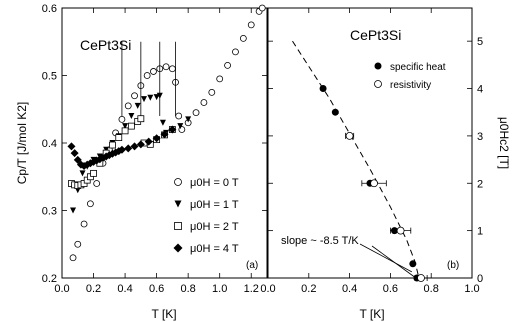 The width and height of the screenshot is (517, 322). I want to click on panel-b-label: (b), so click(453, 265).